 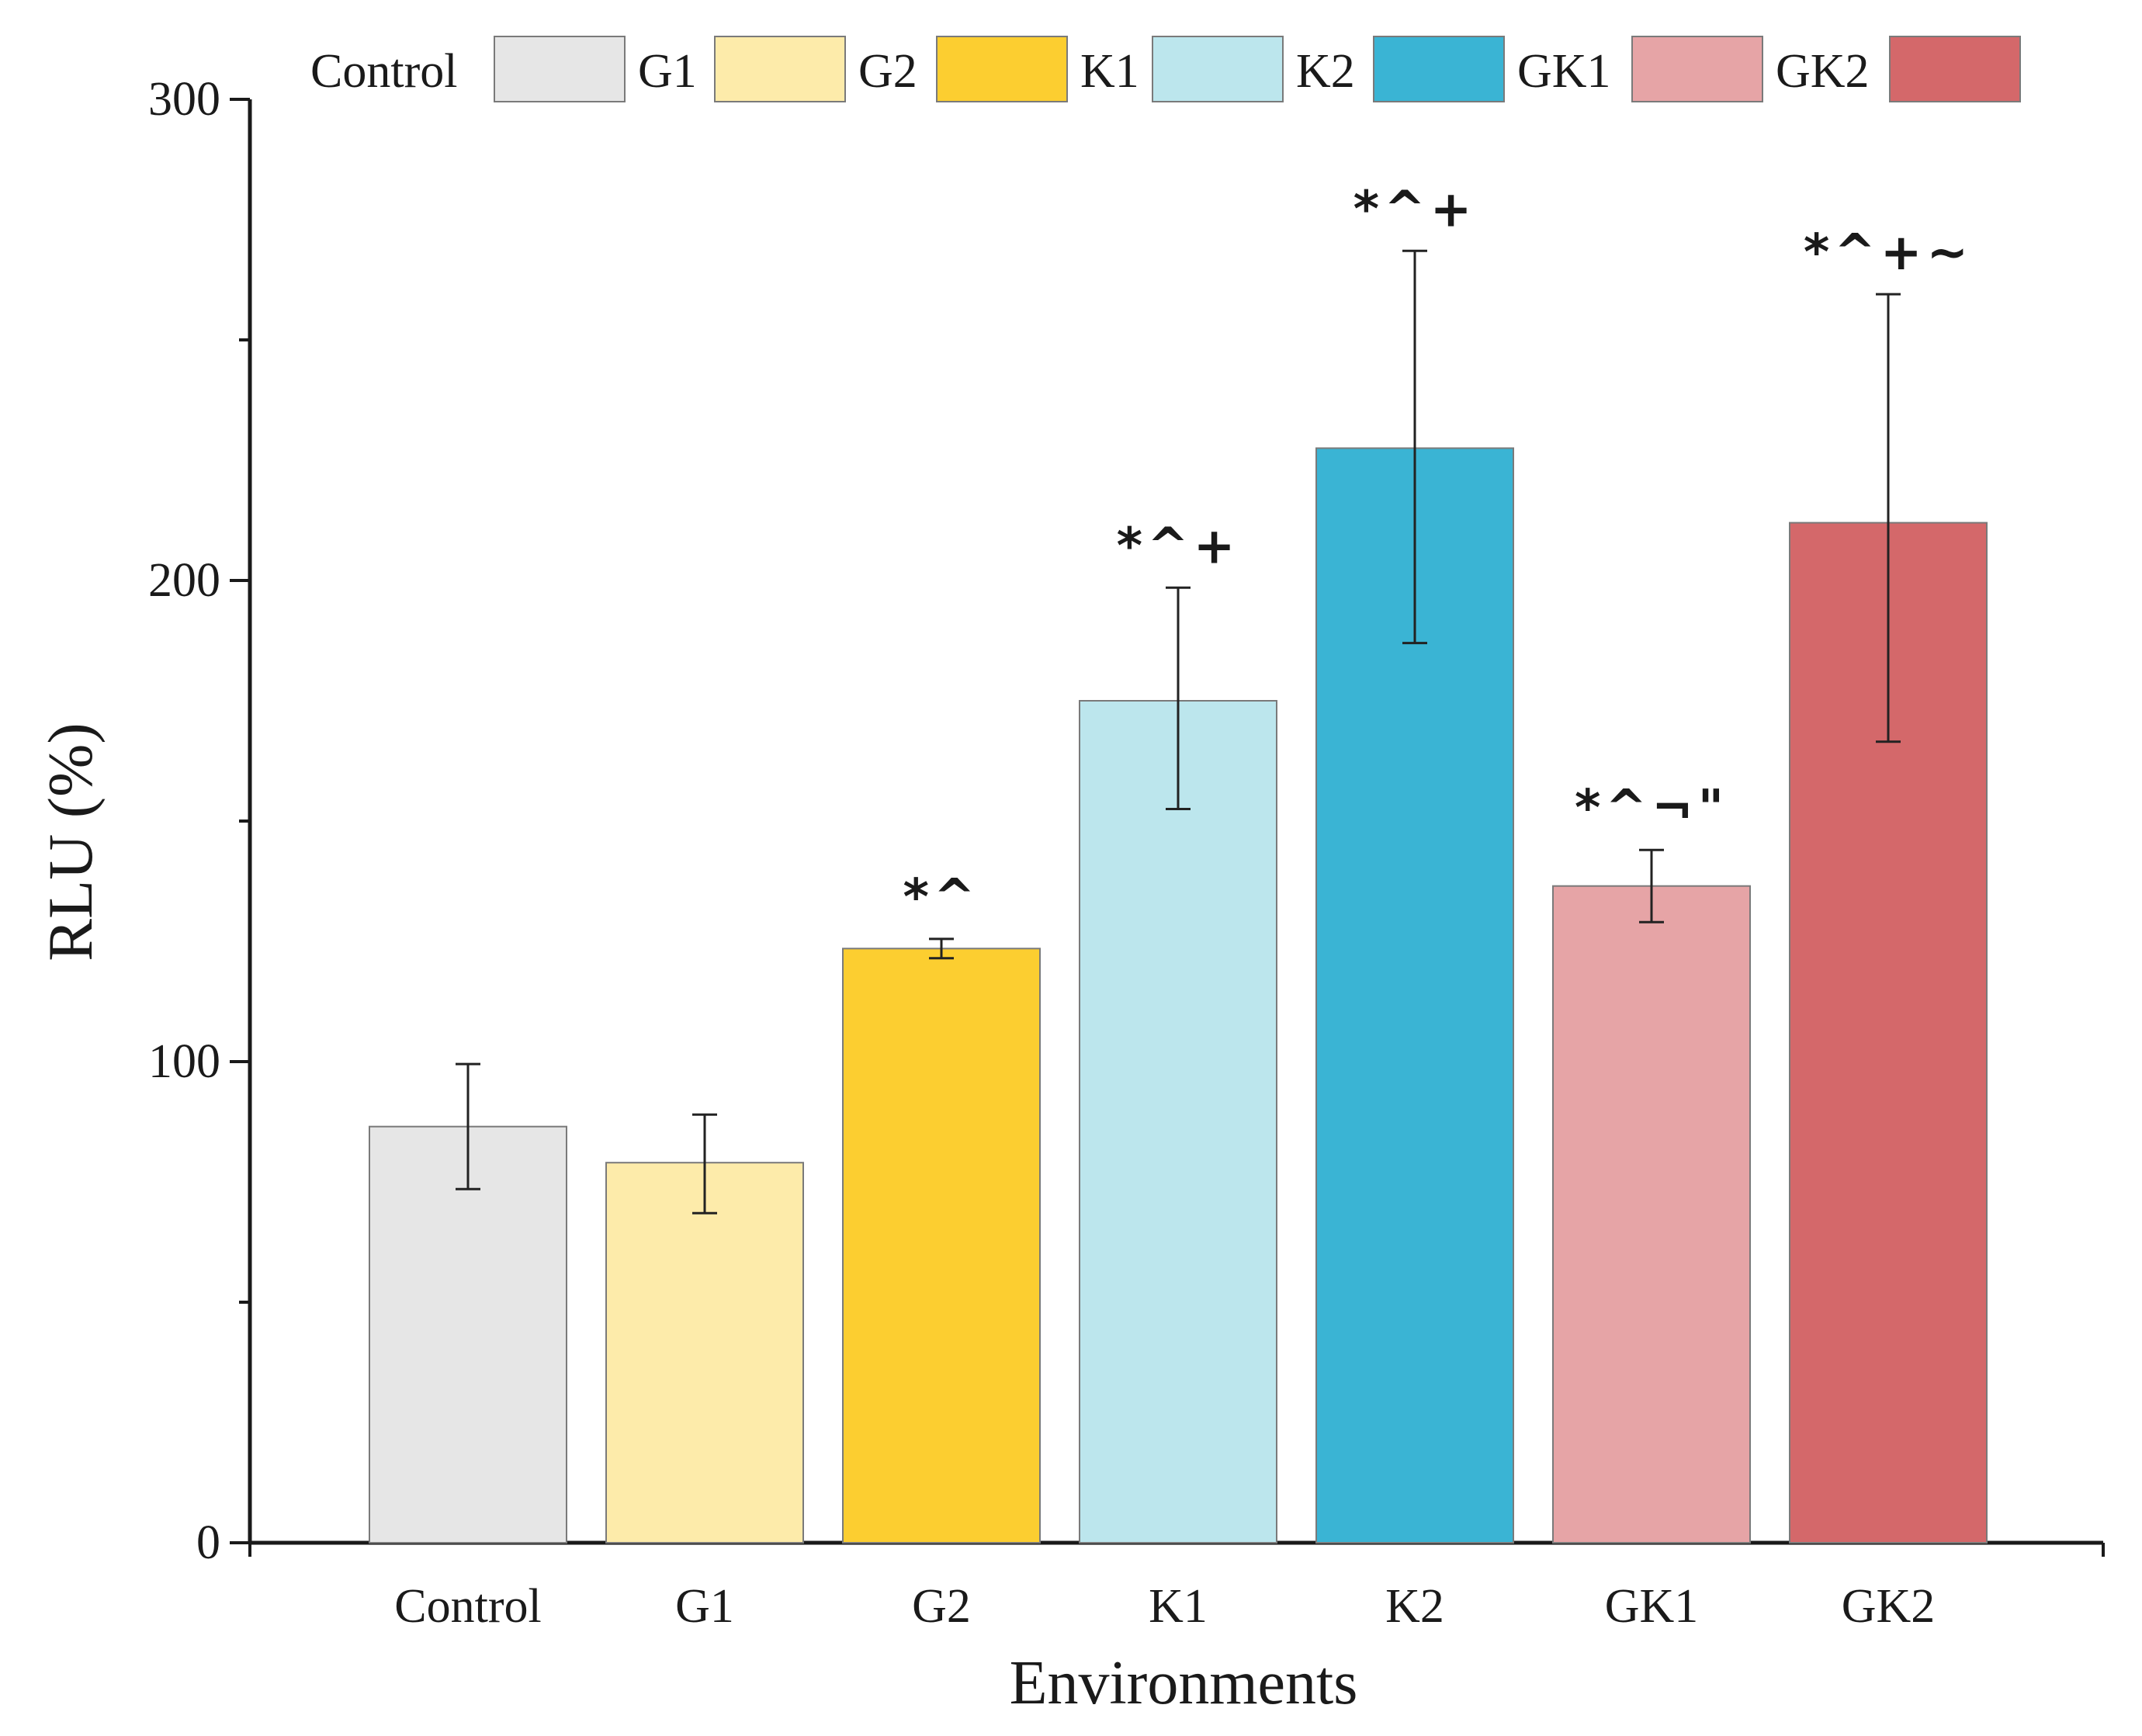 I want to click on legend-swatch-k1, so click(x=1218, y=69).